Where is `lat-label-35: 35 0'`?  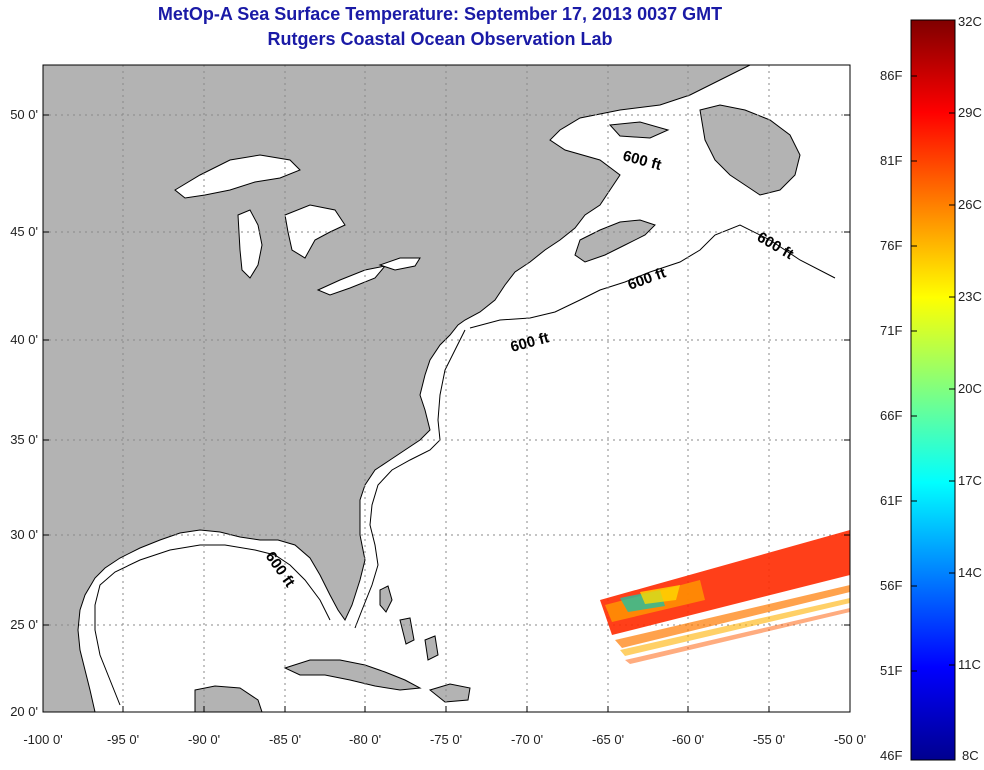
lat-label-35: 35 0' is located at coordinates (24, 439).